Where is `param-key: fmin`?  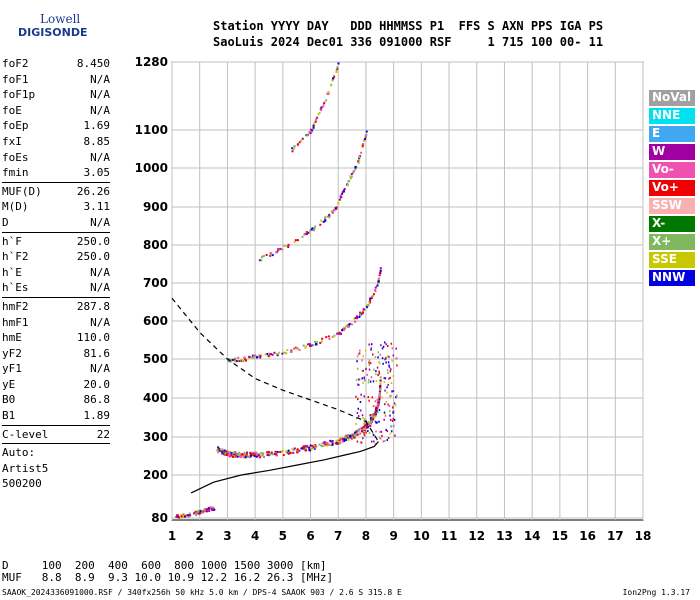
param-key: fmin is located at coordinates (15, 173).